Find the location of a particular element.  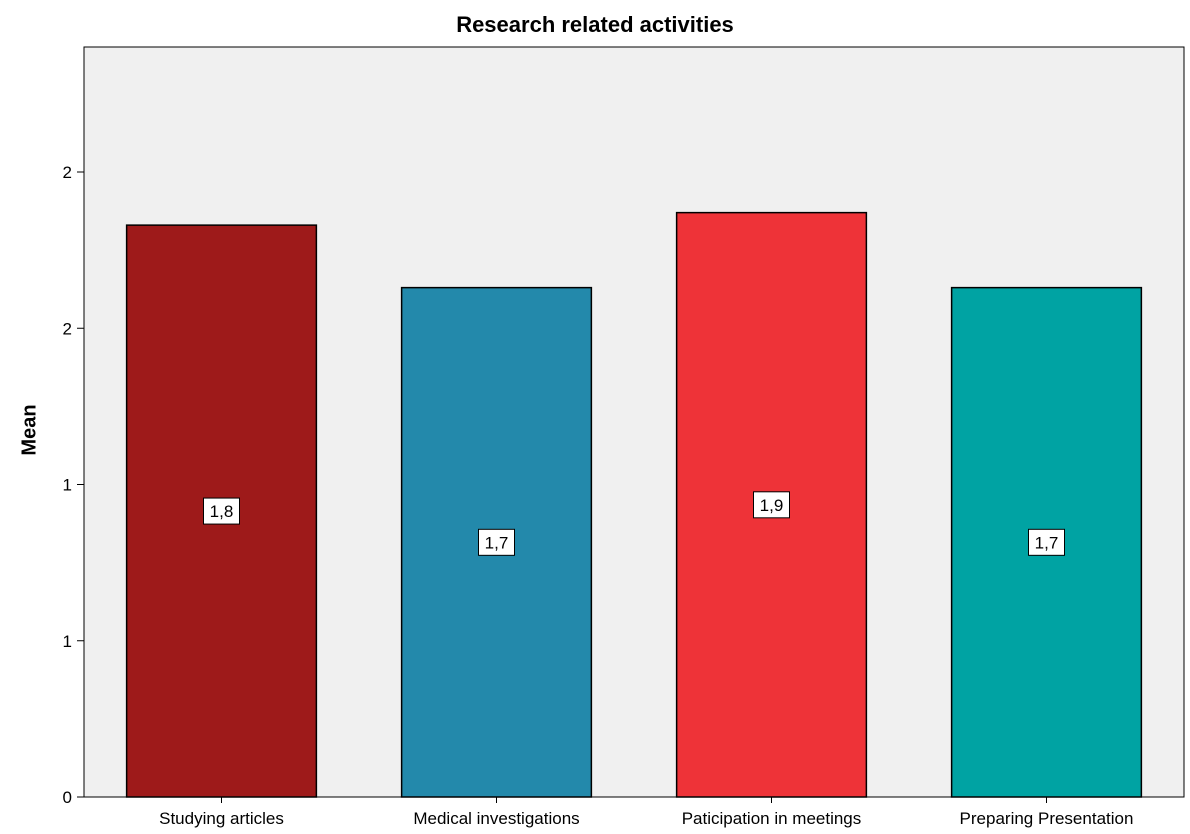

y-tick-label: 0 is located at coordinates (67, 797).